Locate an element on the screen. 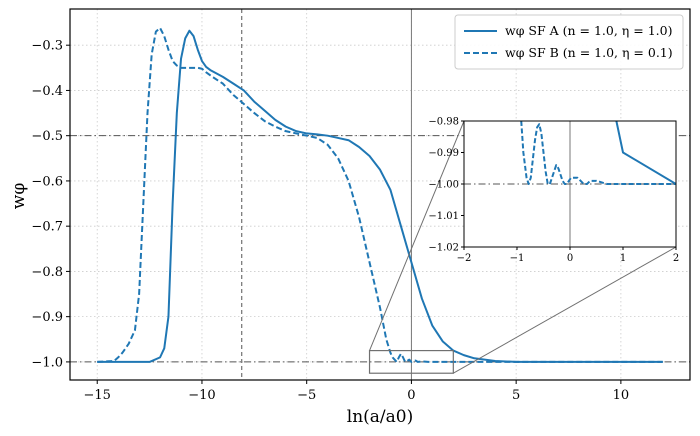 This screenshot has height=436, width=700. inset-y-tick-label-4: −1.02 is located at coordinates (443, 248).